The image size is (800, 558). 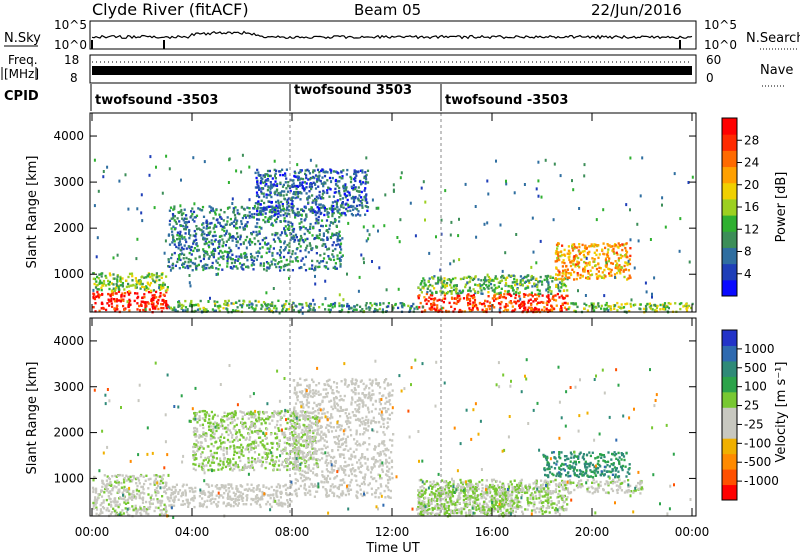 What do you see at coordinates (392, 70) in the screenshot?
I see `freq-band` at bounding box center [392, 70].